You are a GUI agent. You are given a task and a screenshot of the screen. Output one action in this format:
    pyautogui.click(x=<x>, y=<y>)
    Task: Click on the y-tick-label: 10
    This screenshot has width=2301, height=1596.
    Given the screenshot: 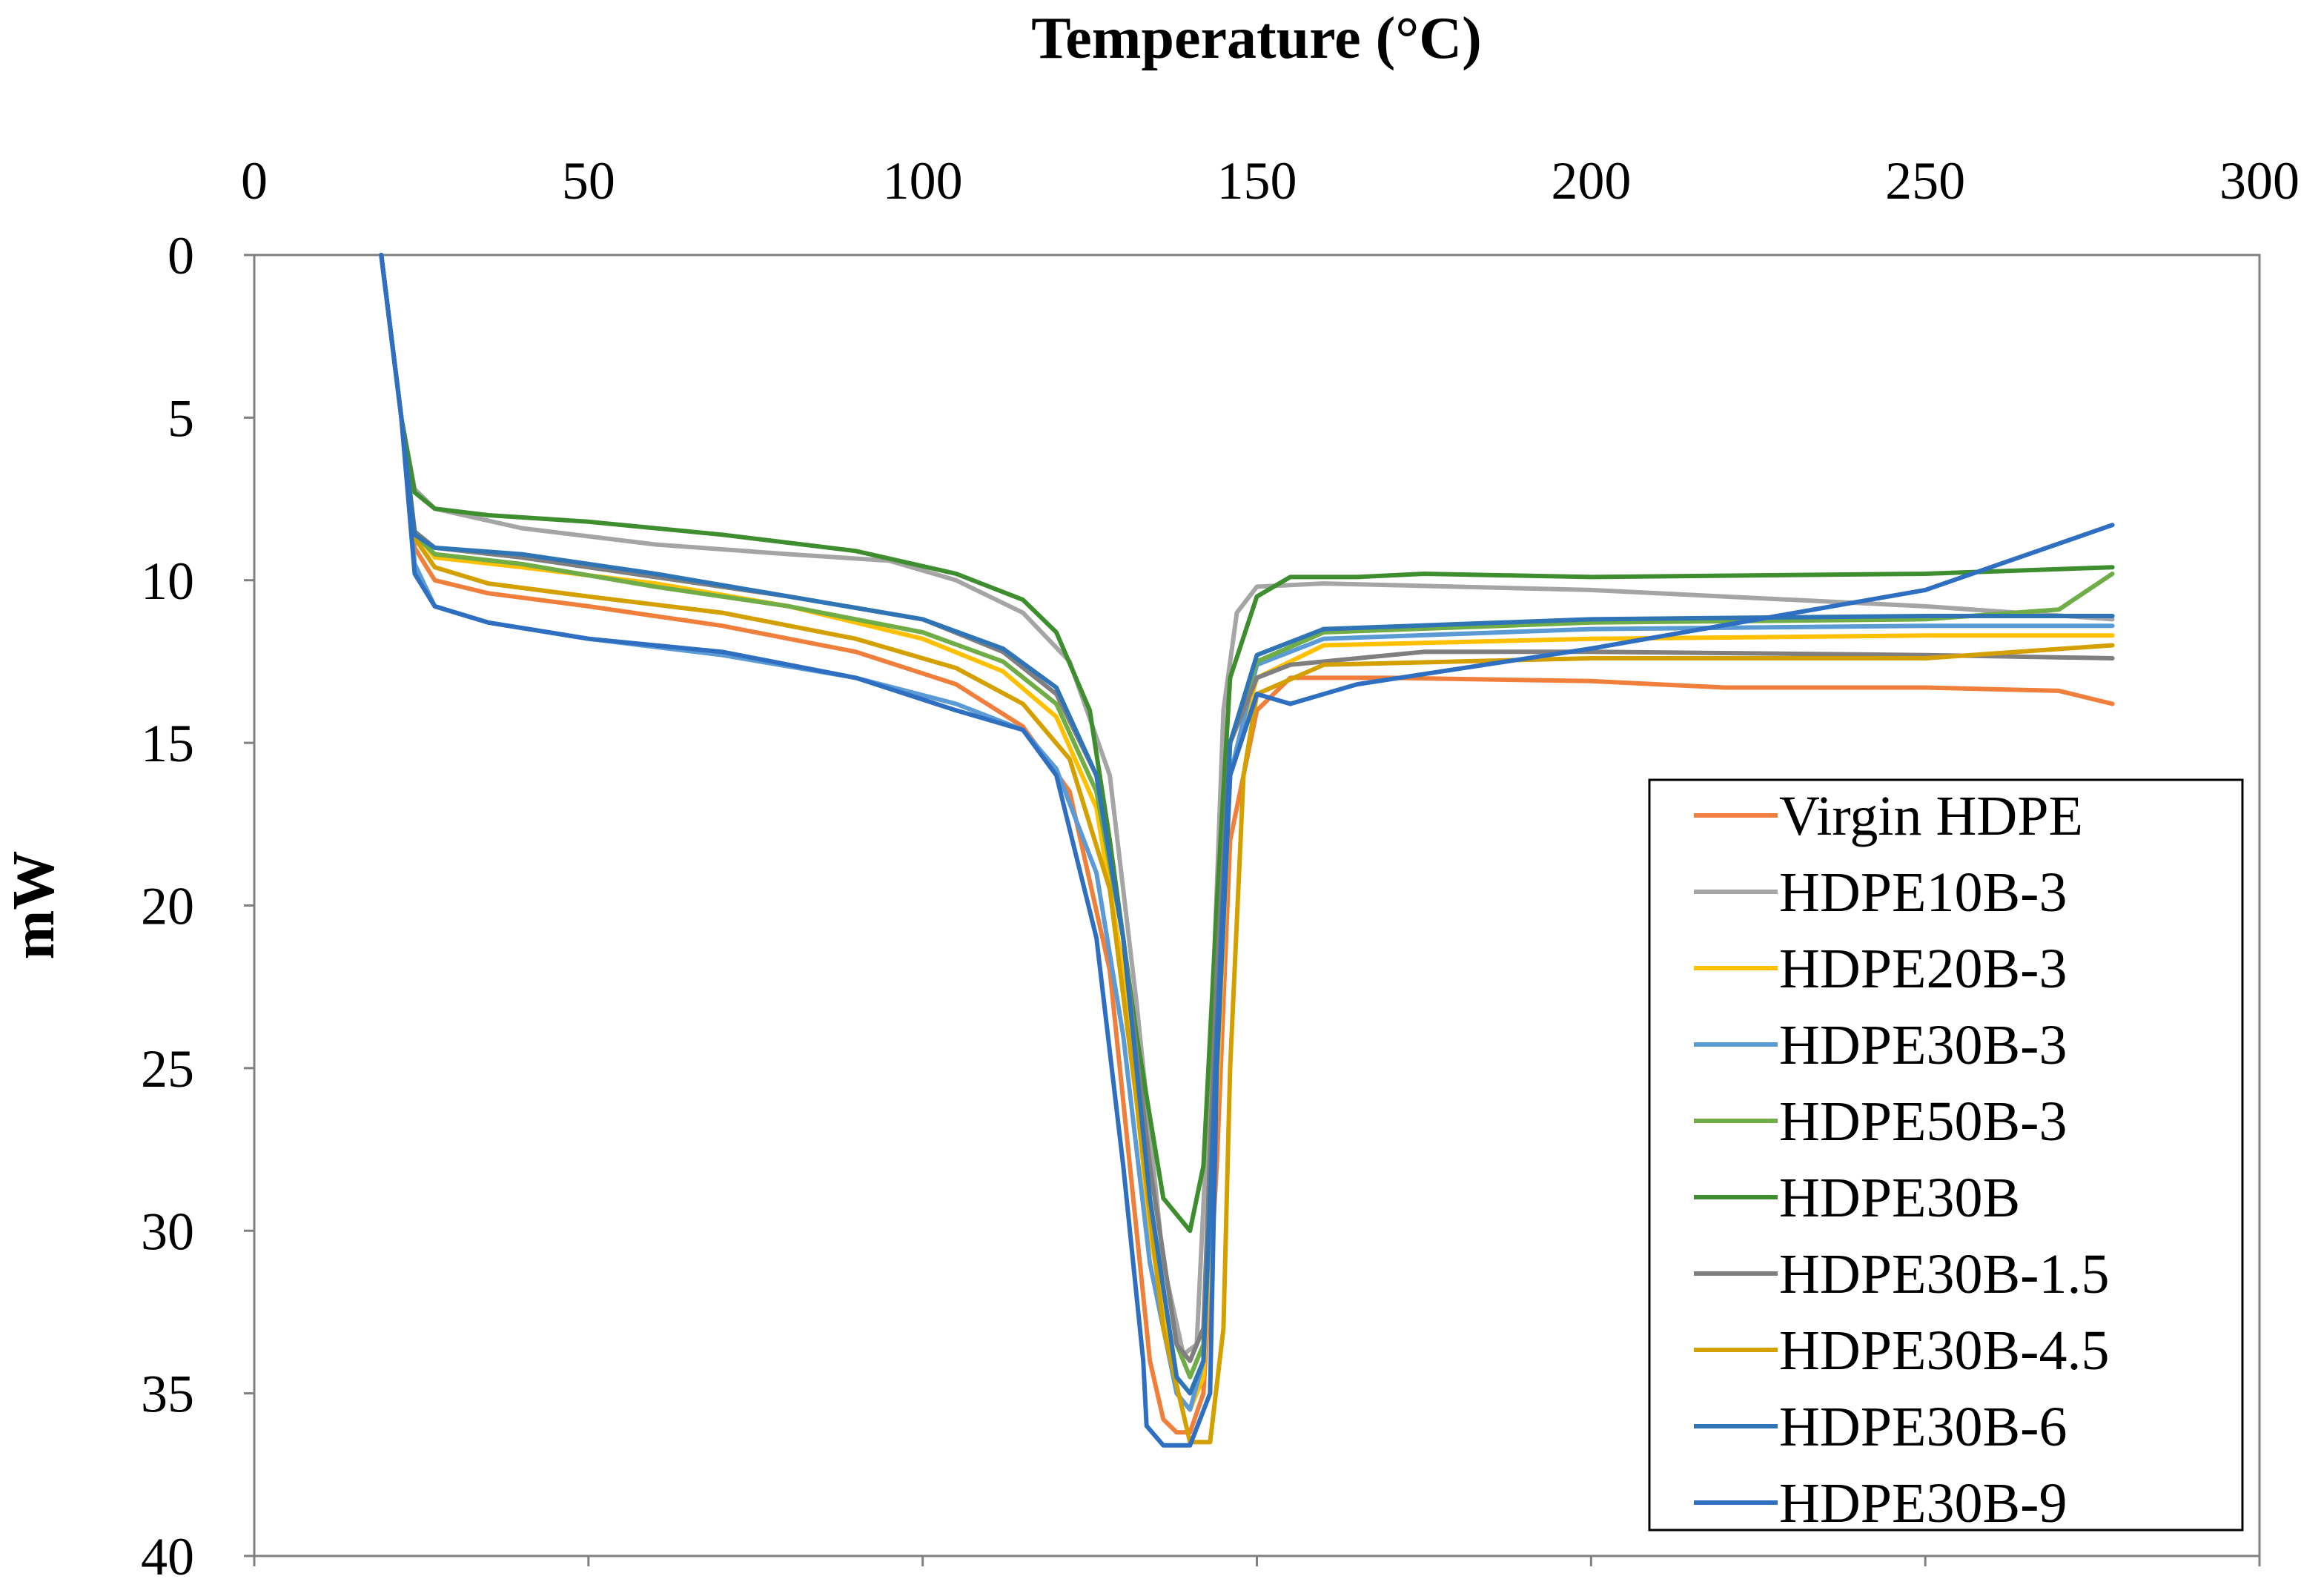 What is the action you would take?
    pyautogui.click(x=167, y=582)
    